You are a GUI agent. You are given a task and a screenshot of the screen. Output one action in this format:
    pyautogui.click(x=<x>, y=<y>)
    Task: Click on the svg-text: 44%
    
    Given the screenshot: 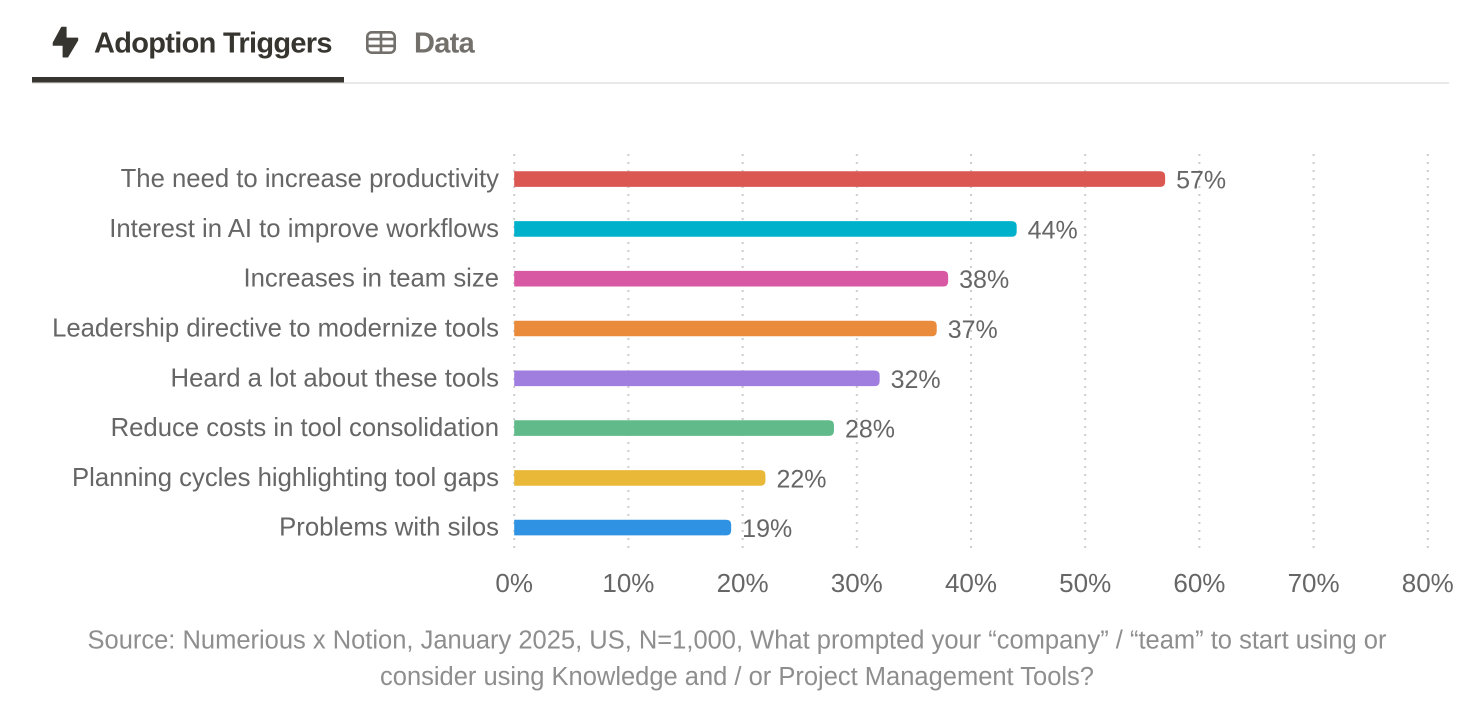 What is the action you would take?
    pyautogui.click(x=1053, y=230)
    